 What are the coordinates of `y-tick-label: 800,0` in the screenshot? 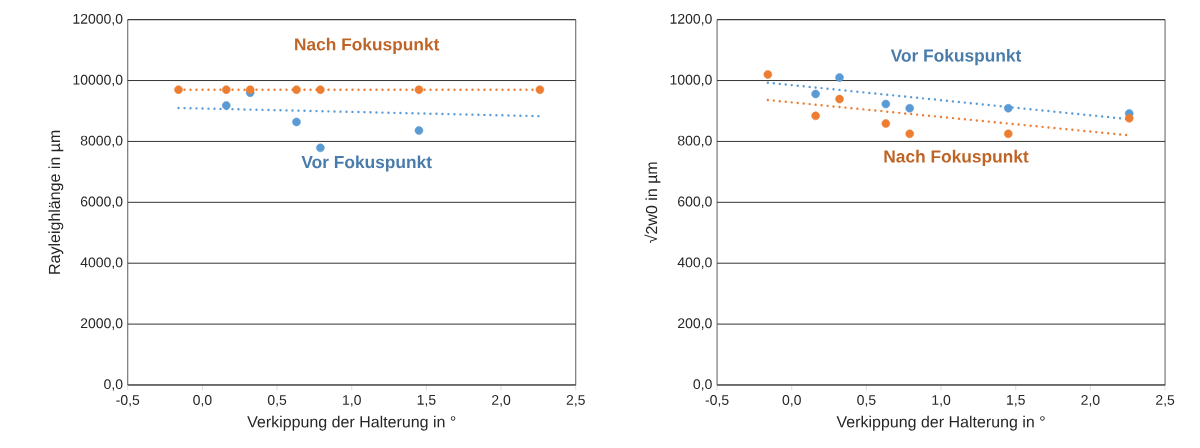 It's located at (694, 141).